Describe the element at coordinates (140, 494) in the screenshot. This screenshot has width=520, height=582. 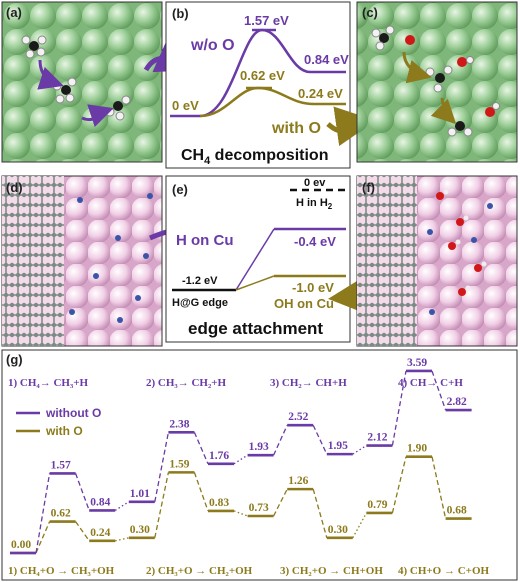
I see `without-o-value-label-3: 1.01` at that location.